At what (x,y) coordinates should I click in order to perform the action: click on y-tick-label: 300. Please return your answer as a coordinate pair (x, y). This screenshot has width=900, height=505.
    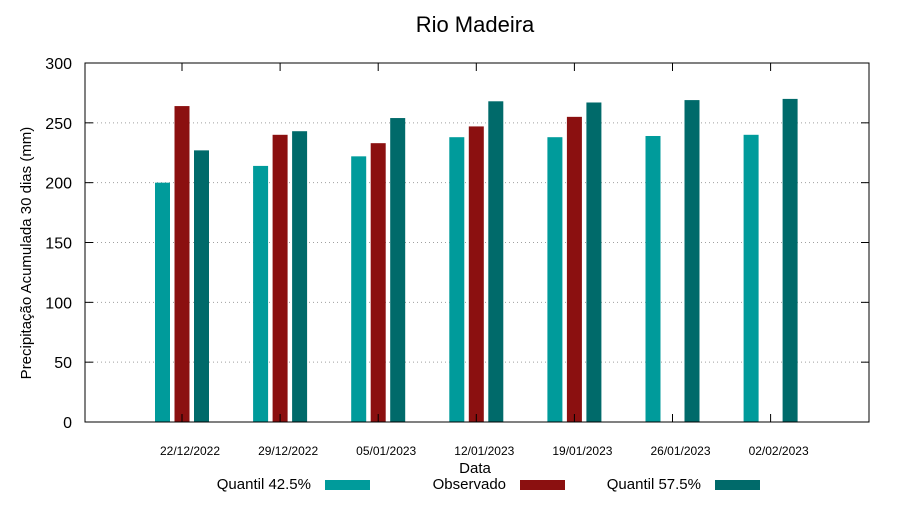
    Looking at the image, I should click on (58, 64).